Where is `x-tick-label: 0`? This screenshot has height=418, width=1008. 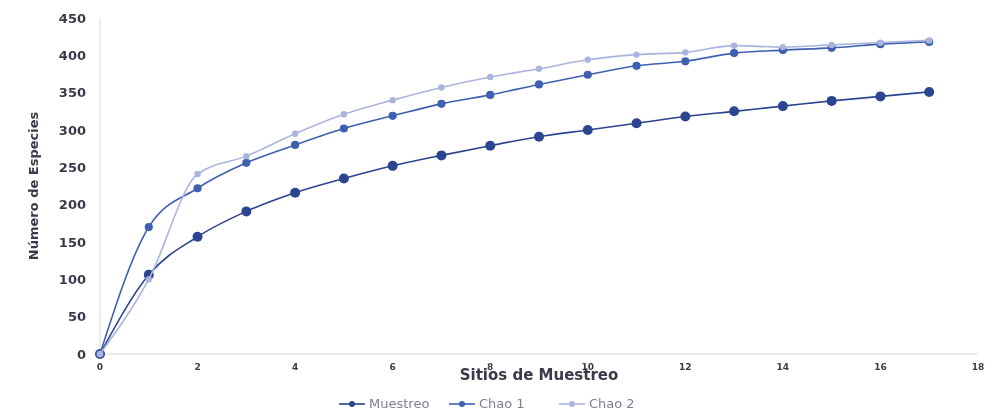 x-tick-label: 0 is located at coordinates (100, 367).